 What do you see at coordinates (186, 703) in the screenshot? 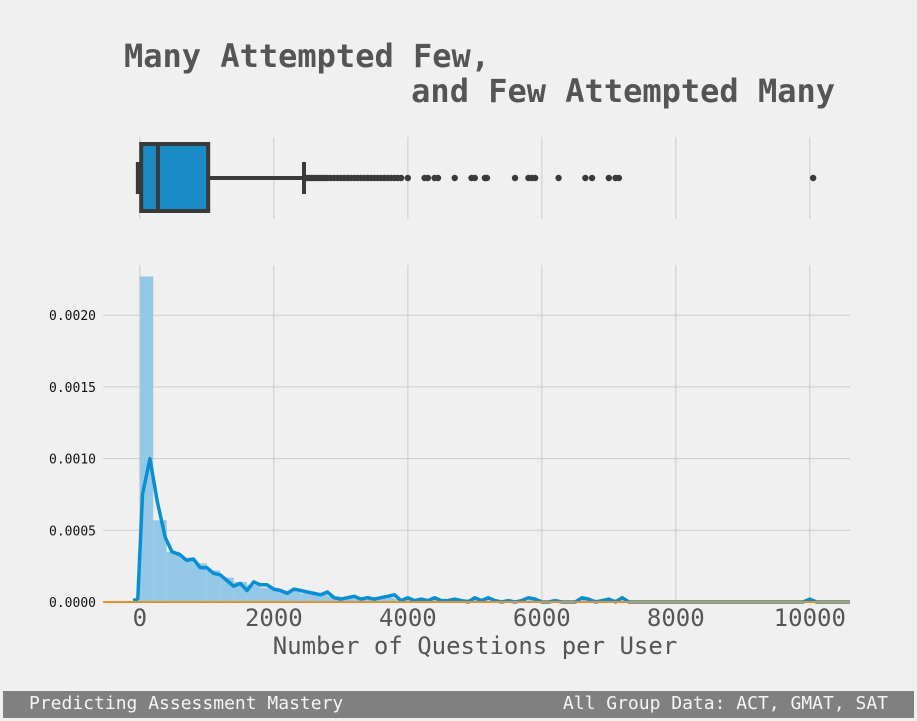
I see `footer-project-title: Predicting Assessment Mastery` at bounding box center [186, 703].